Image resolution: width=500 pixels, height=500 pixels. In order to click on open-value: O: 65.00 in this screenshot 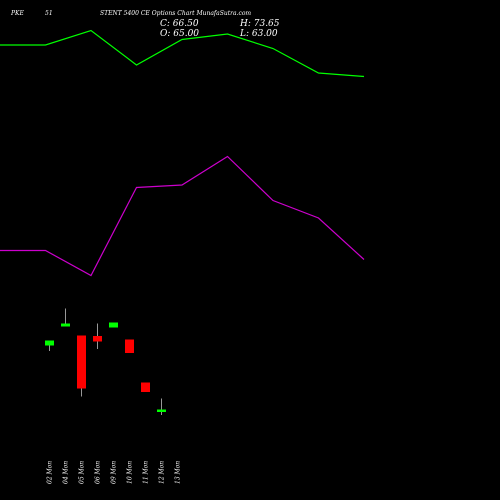, I will do `click(180, 34)`.